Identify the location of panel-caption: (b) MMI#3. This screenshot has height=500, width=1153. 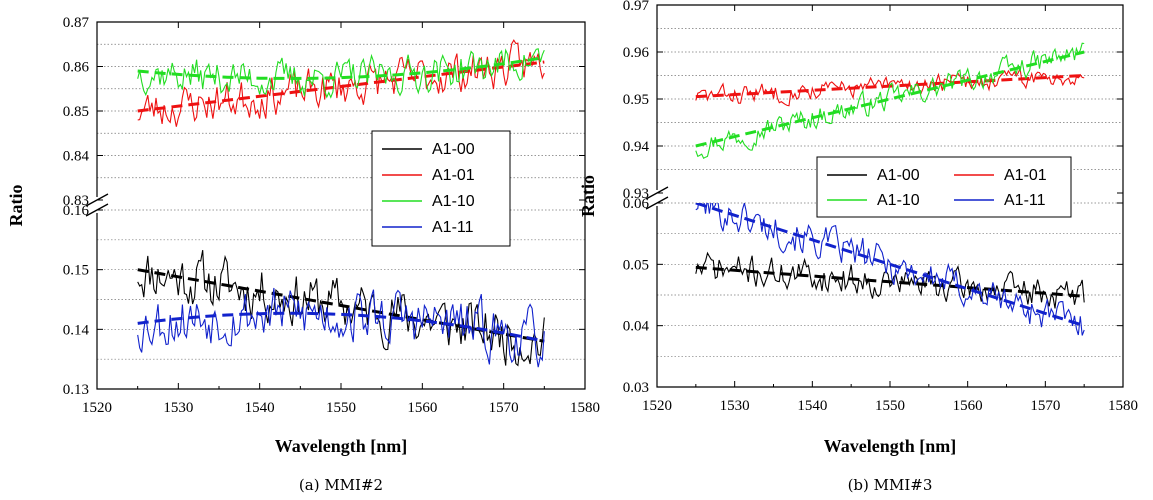
(890, 485).